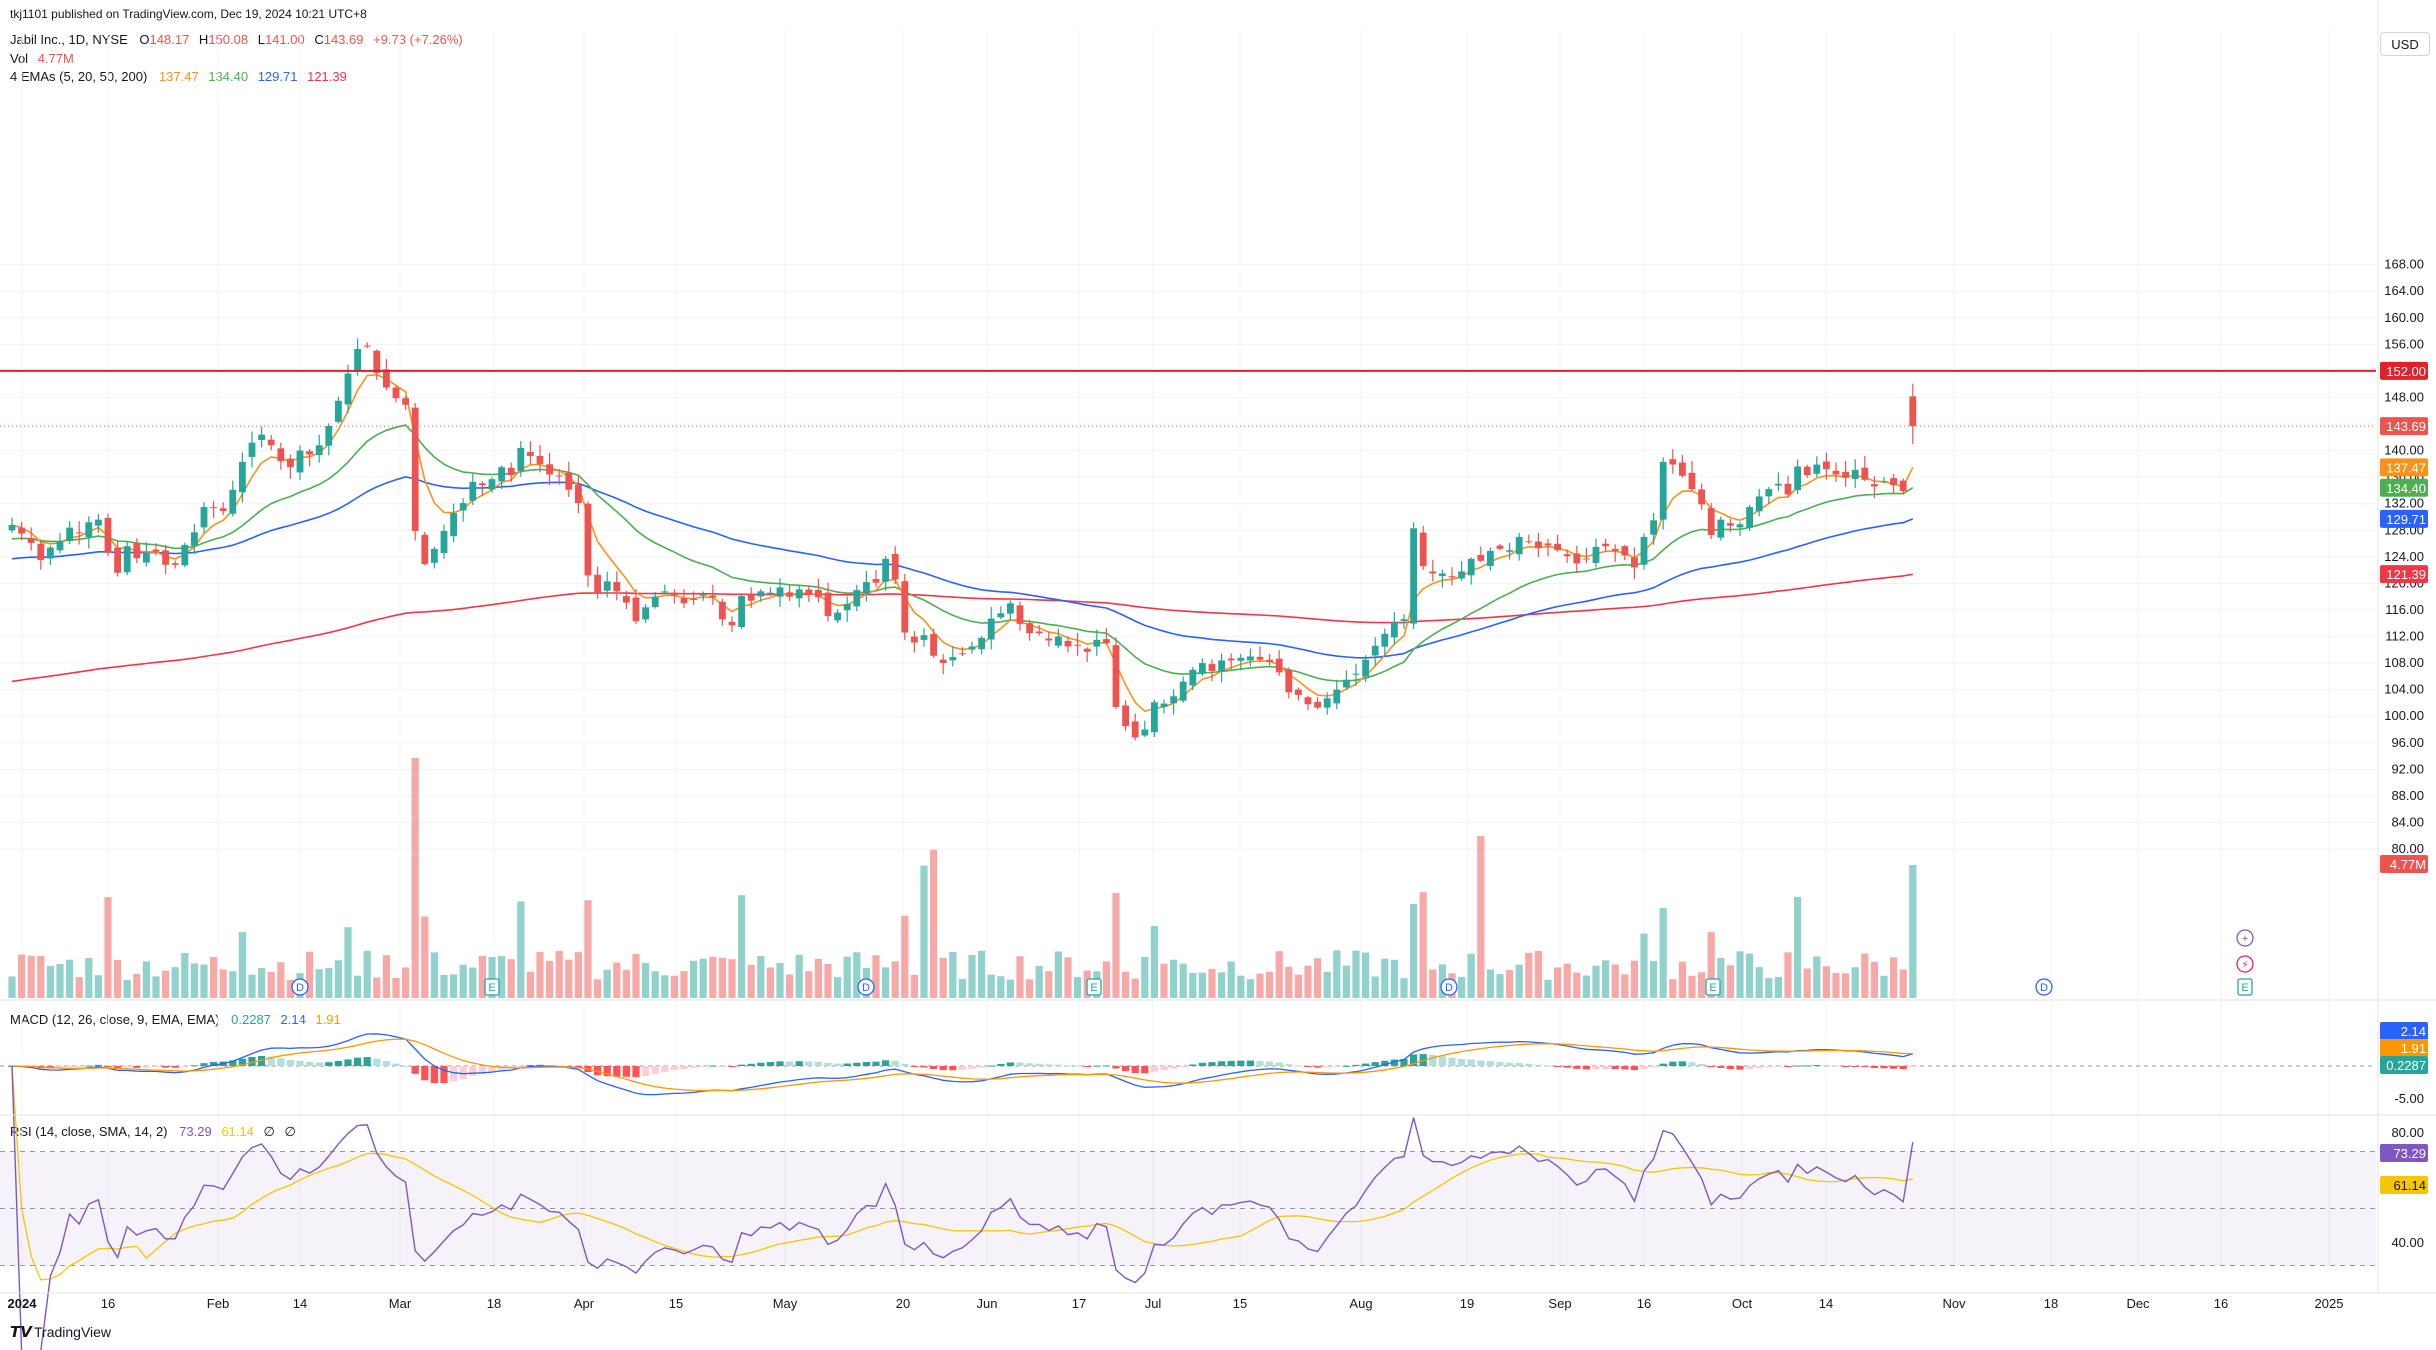  Describe the element at coordinates (79, 76) in the screenshot. I see `ema-label: 4 EMAs (5, 20, 50, 200)` at that location.